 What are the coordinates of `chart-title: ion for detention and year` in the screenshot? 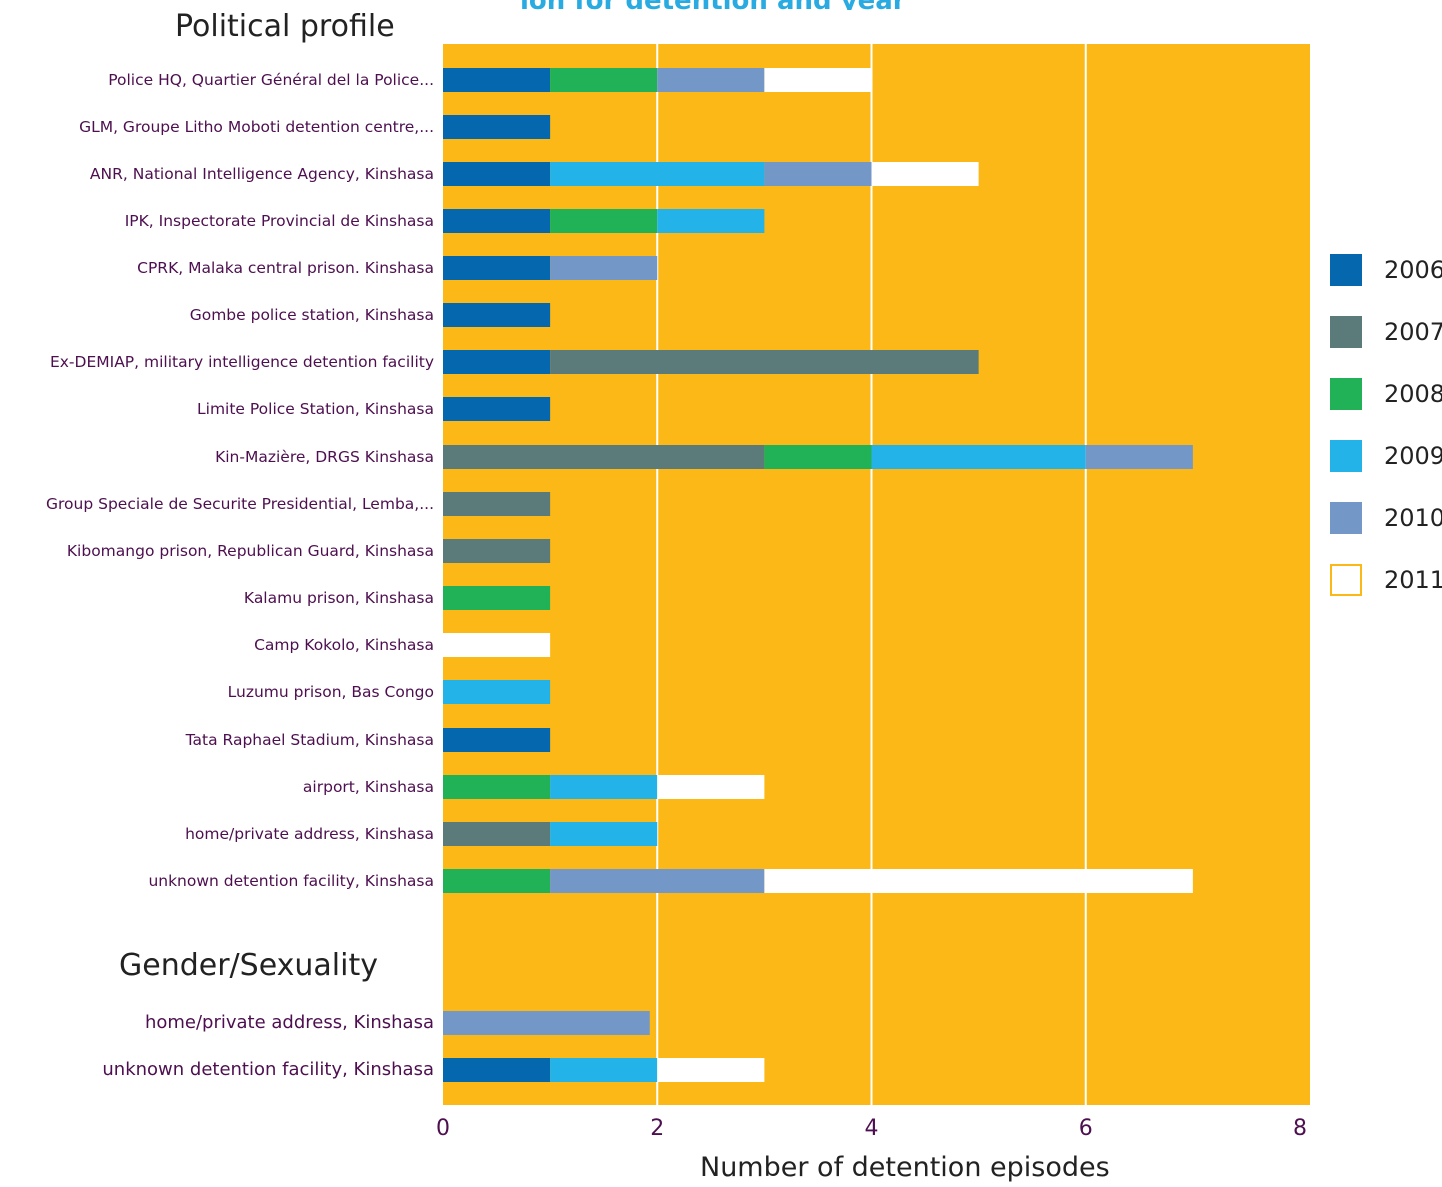 It's located at (730, 5).